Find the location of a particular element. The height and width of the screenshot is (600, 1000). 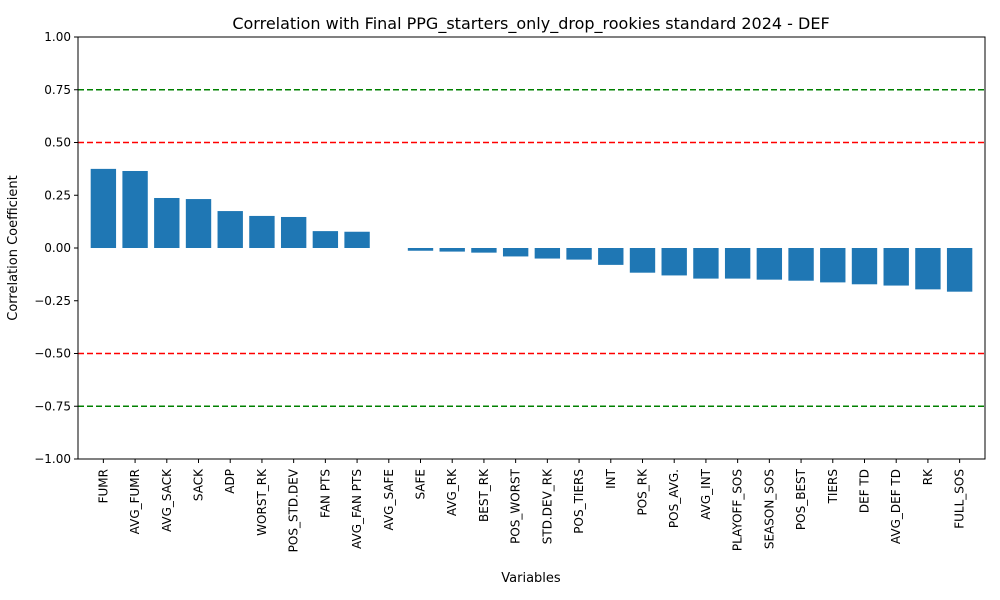

x-tick-label: POS_AVG. is located at coordinates (674, 498).